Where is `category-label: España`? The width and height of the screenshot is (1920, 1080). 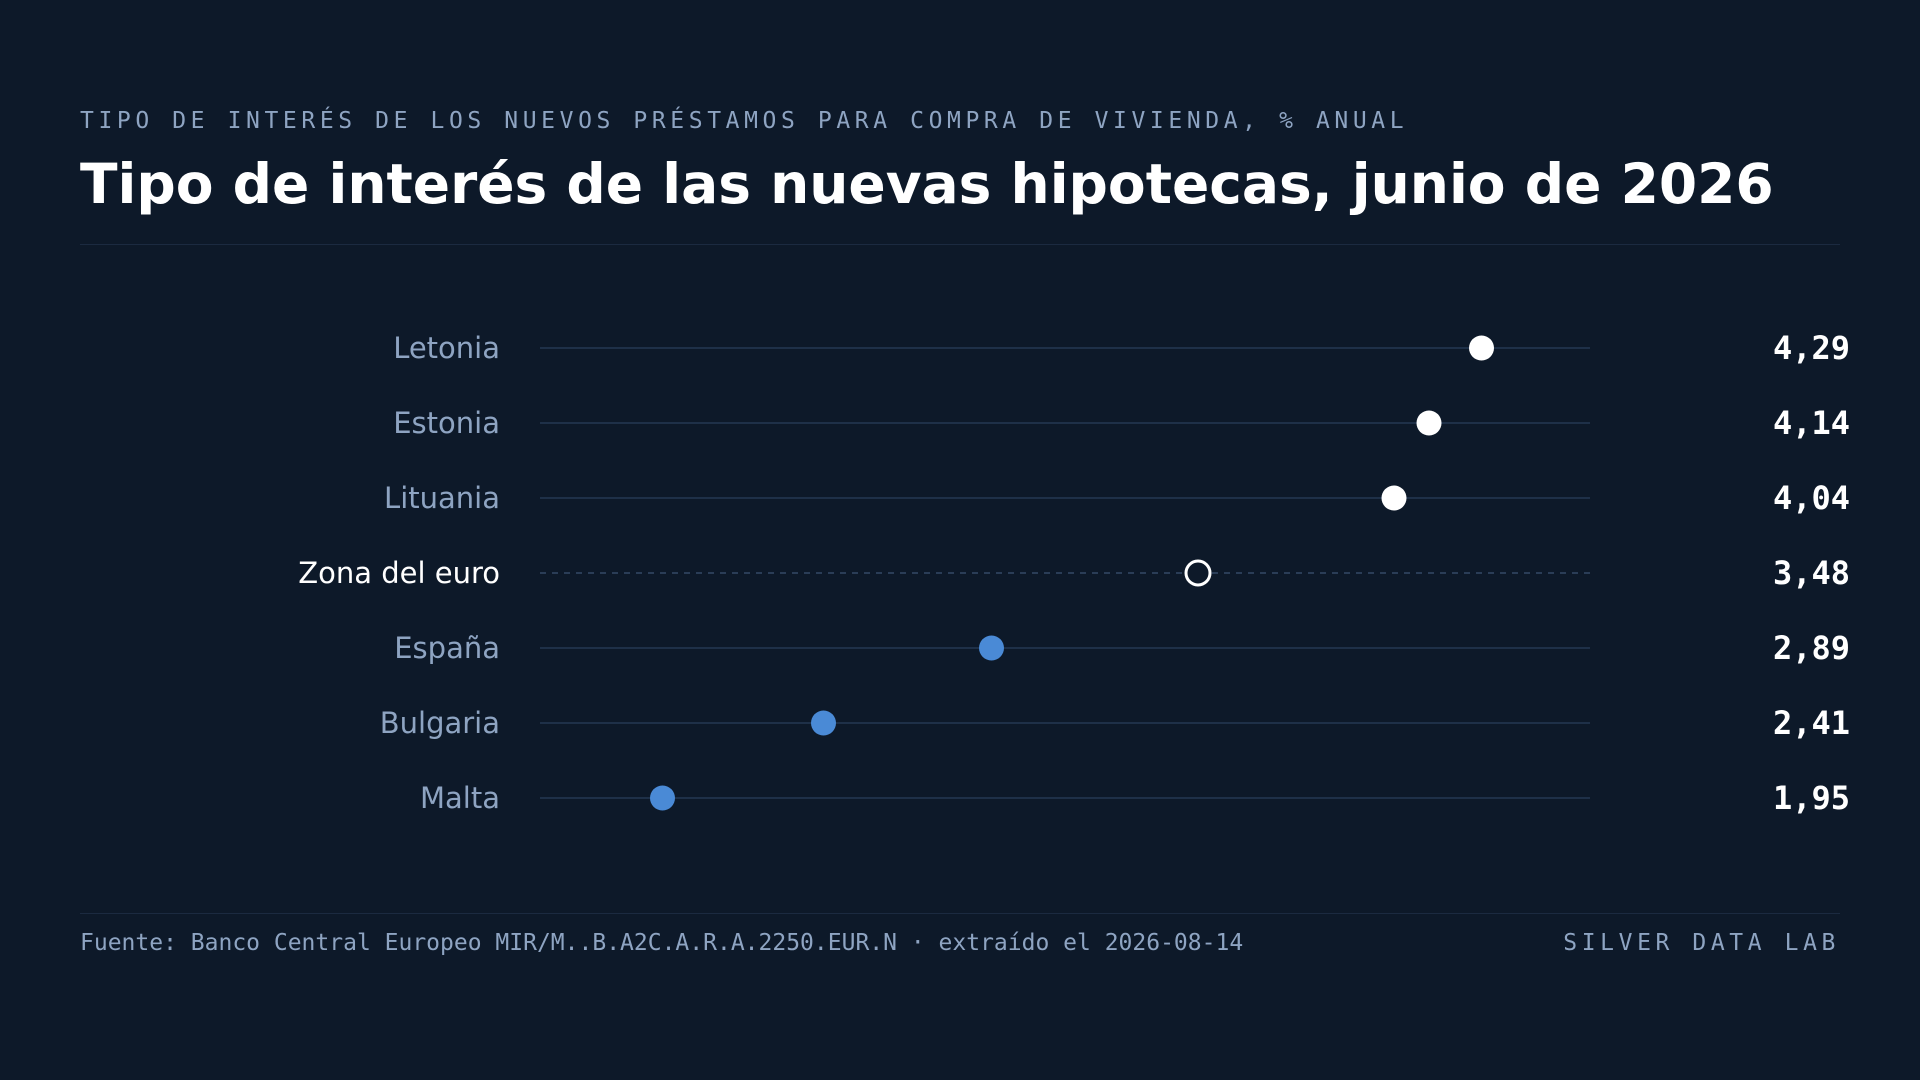
category-label: España is located at coordinates (447, 648).